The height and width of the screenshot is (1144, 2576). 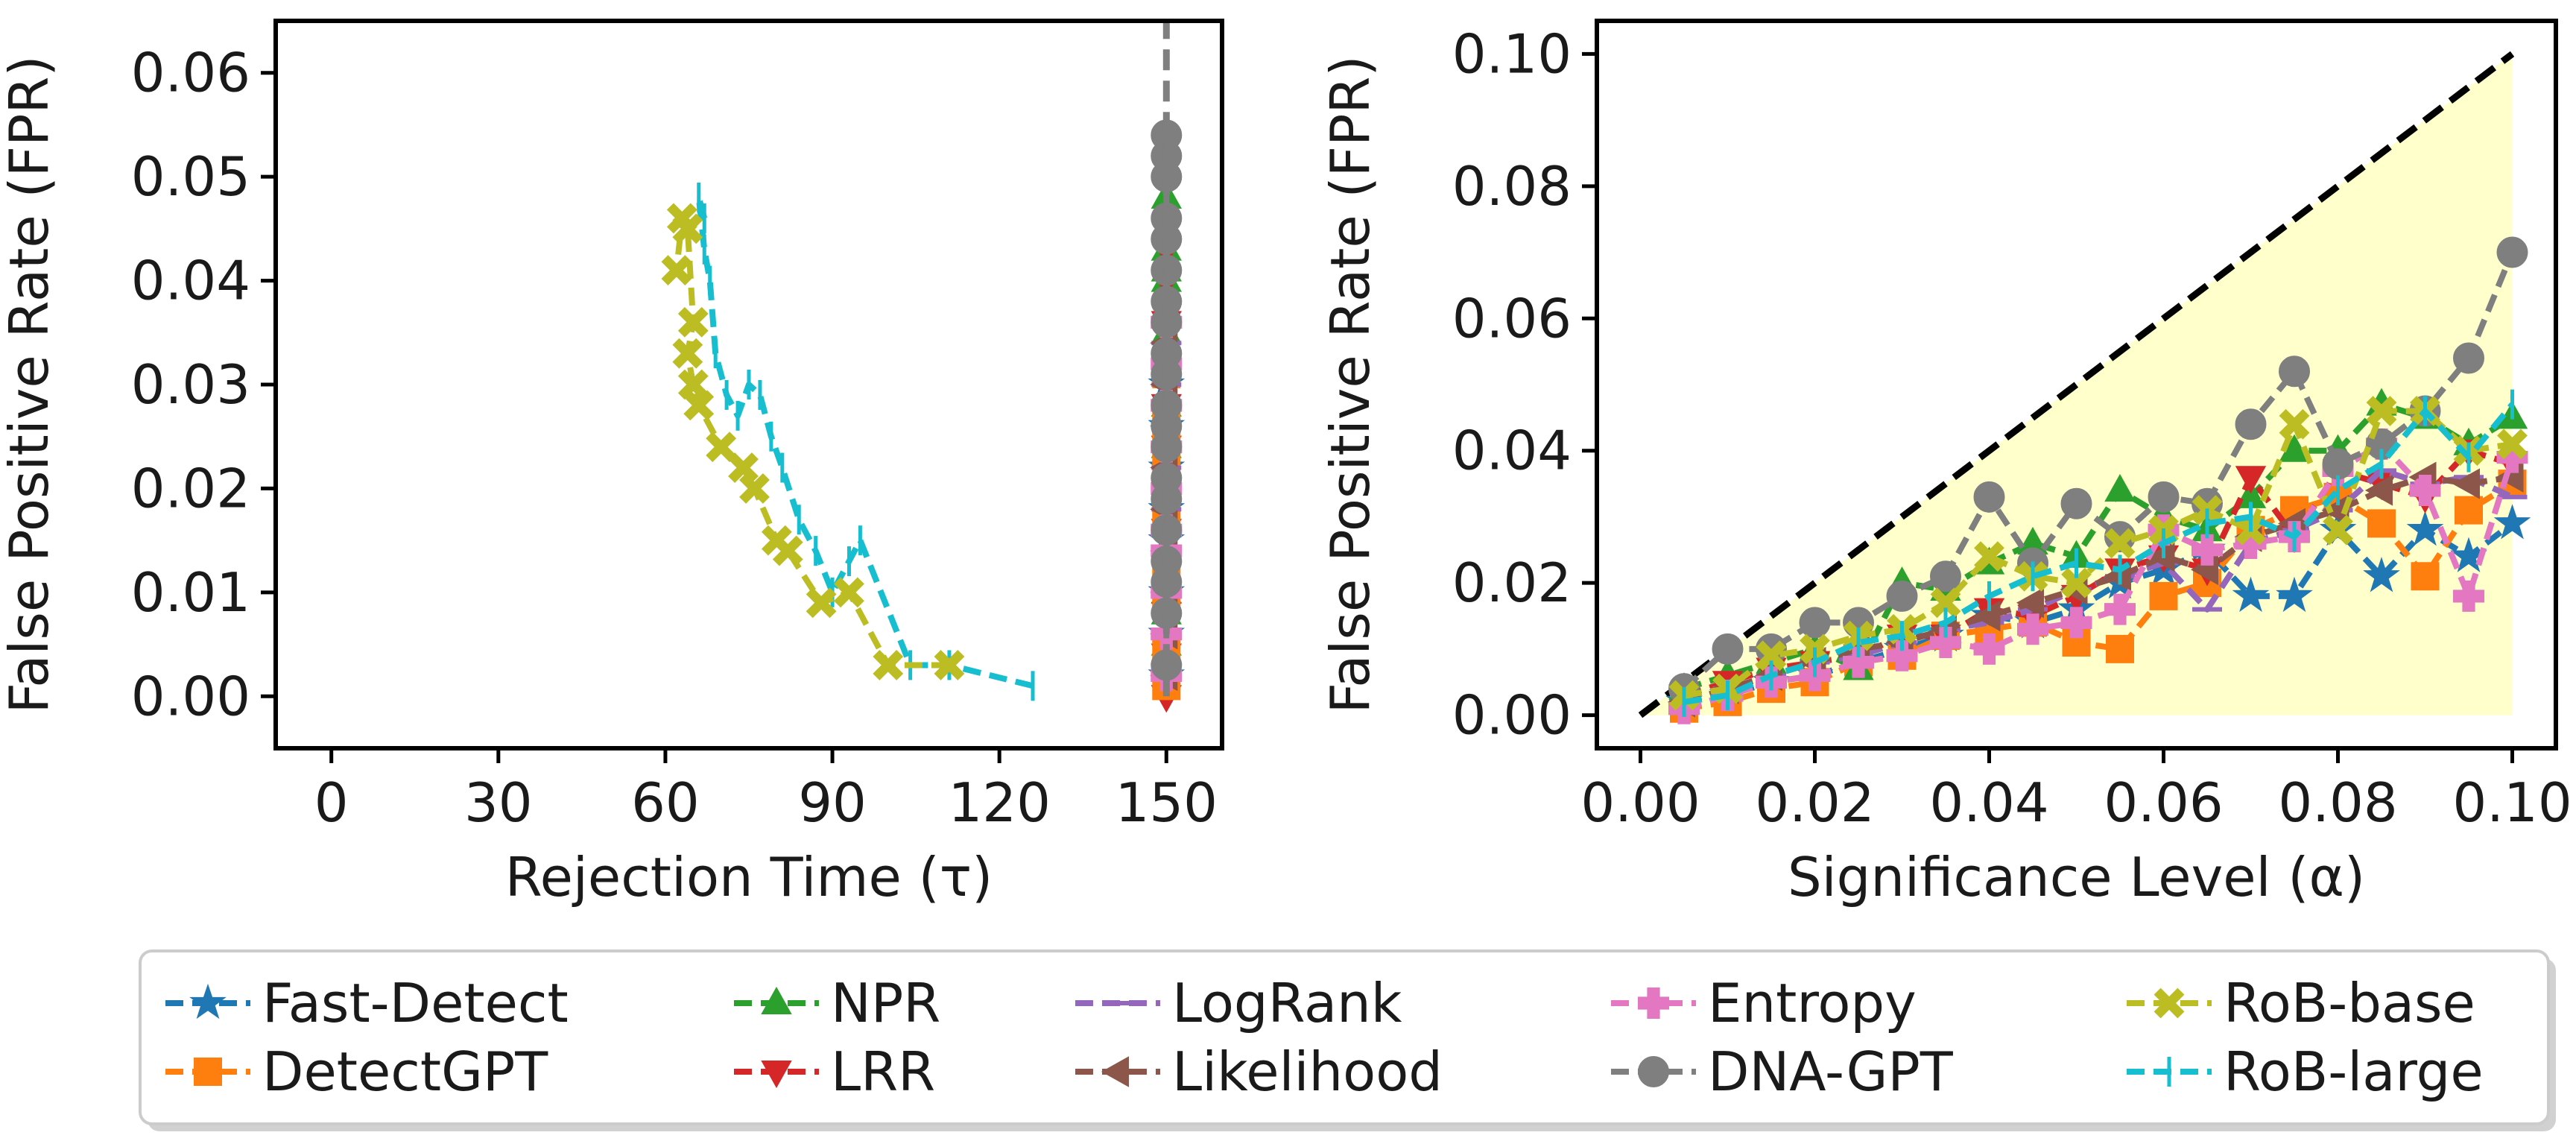 I want to click on legend-label-likelihood: Likelihood, so click(x=1307, y=1071).